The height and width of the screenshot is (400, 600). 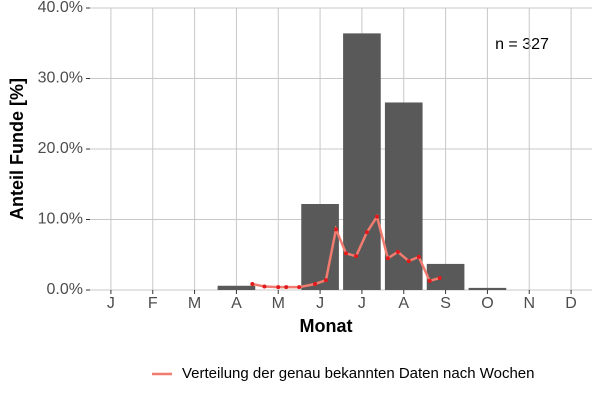 I want to click on y-tick-label: 10.0%, so click(x=60, y=219).